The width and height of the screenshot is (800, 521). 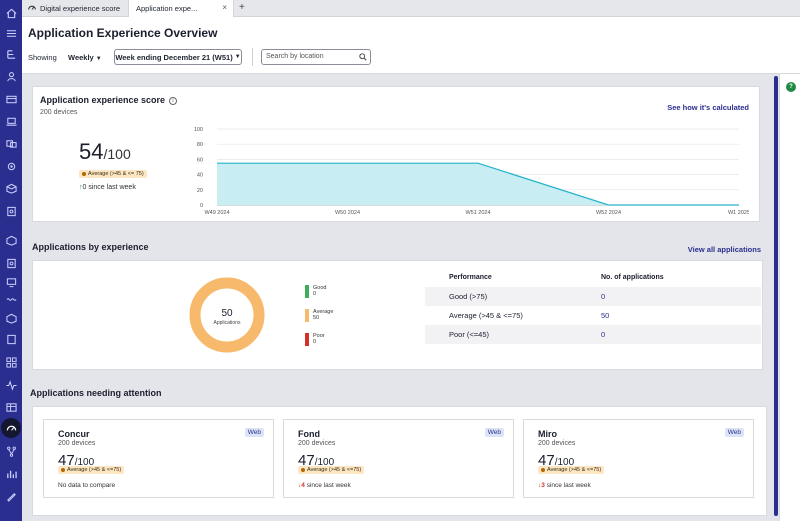 I want to click on y-tick-label: 20, so click(x=200, y=191).